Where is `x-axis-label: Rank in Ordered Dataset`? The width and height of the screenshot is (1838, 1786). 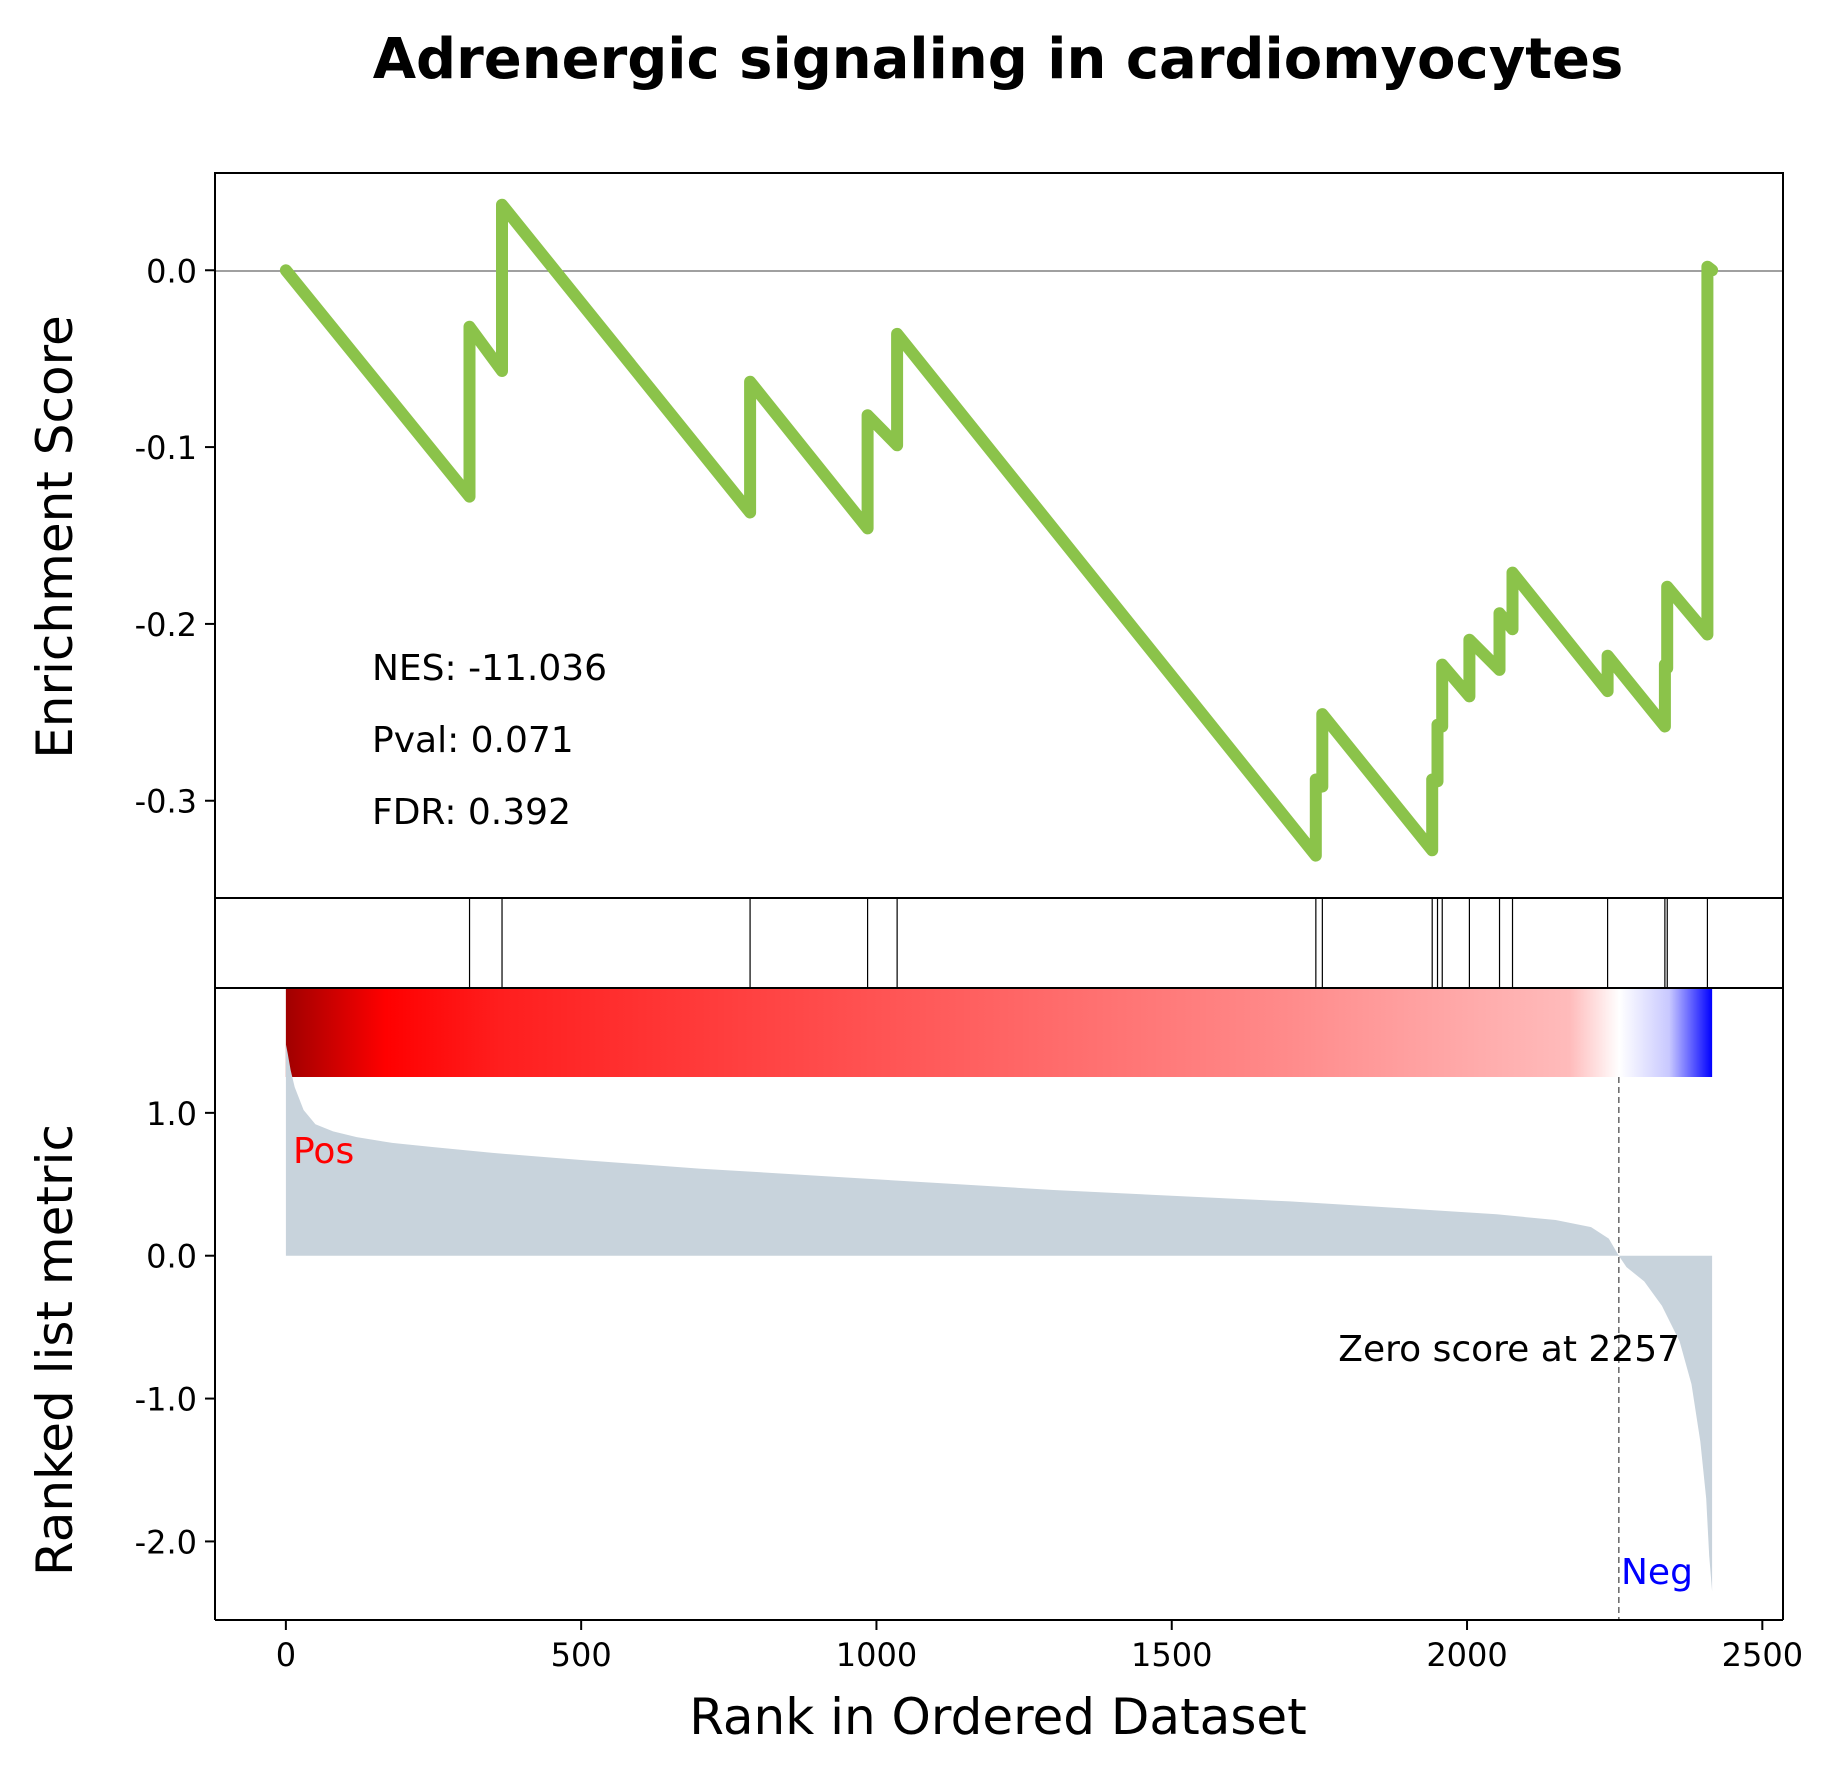
x-axis-label: Rank in Ordered Dataset is located at coordinates (997, 1717).